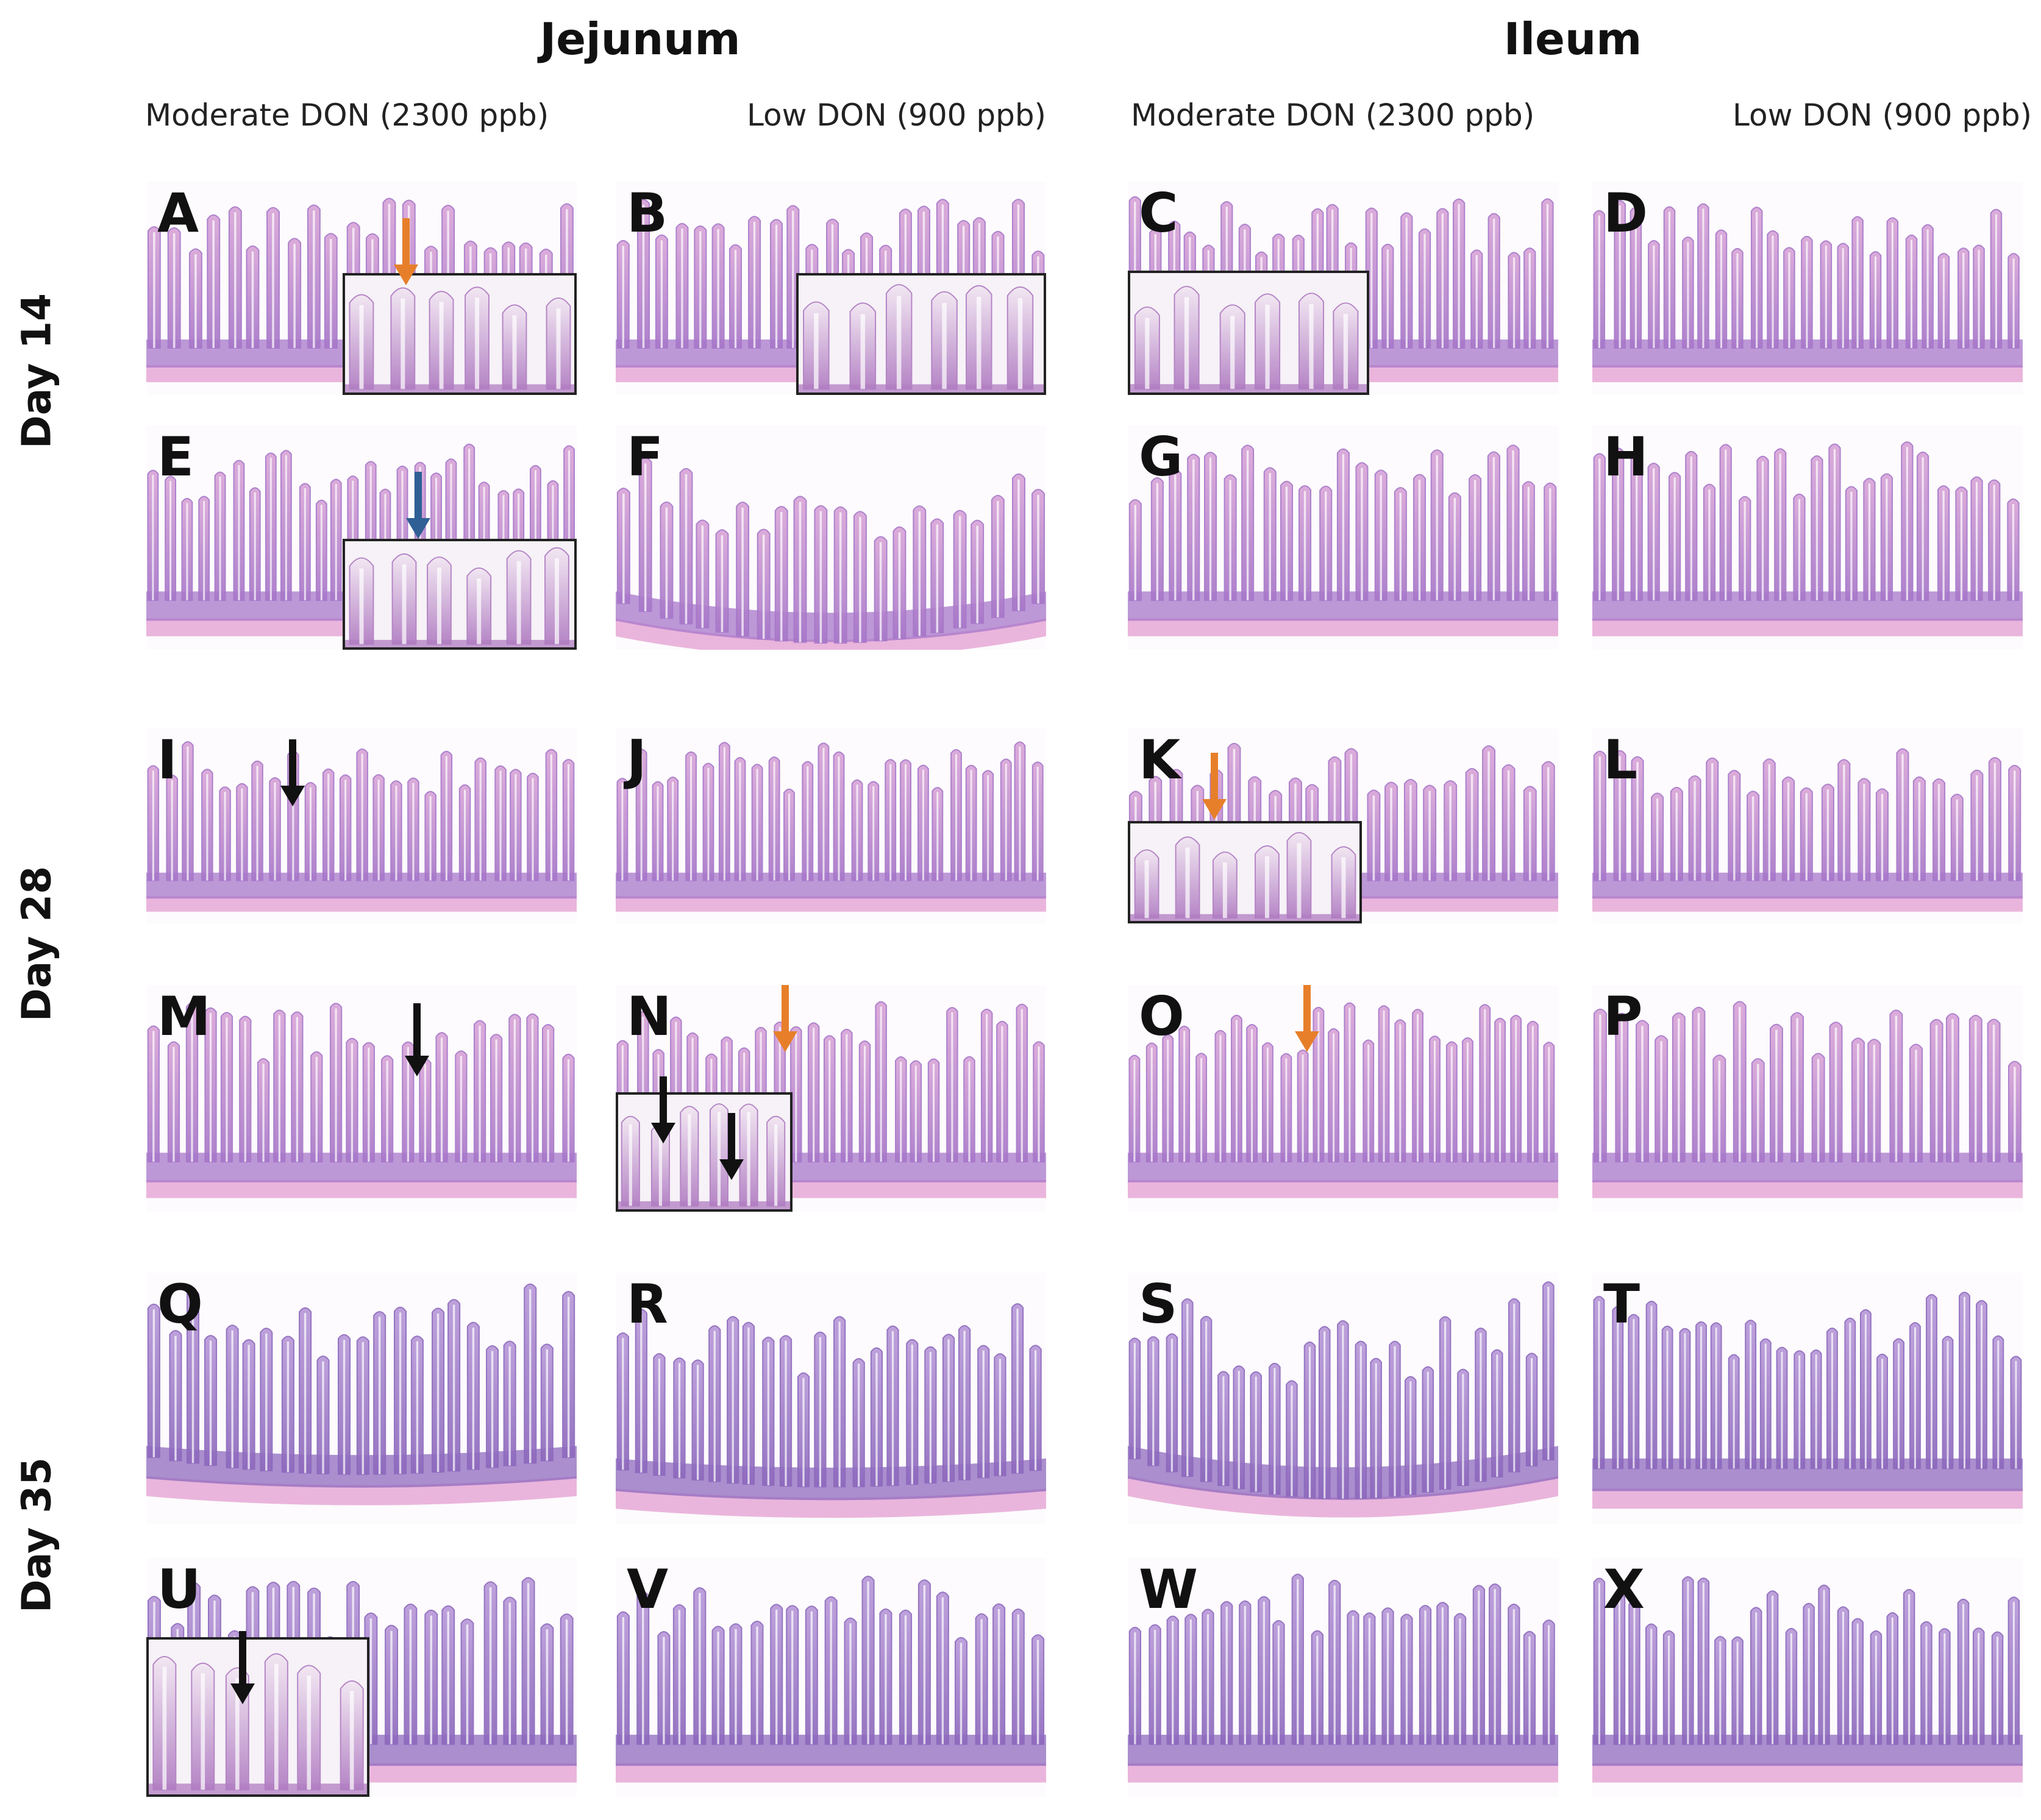 The height and width of the screenshot is (1820, 2041). I want to click on panel-letter: A, so click(178, 213).